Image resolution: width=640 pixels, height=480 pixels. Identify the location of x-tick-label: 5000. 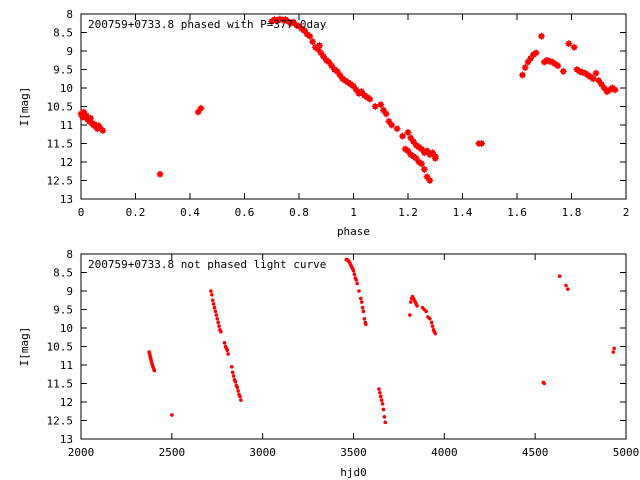
(626, 452).